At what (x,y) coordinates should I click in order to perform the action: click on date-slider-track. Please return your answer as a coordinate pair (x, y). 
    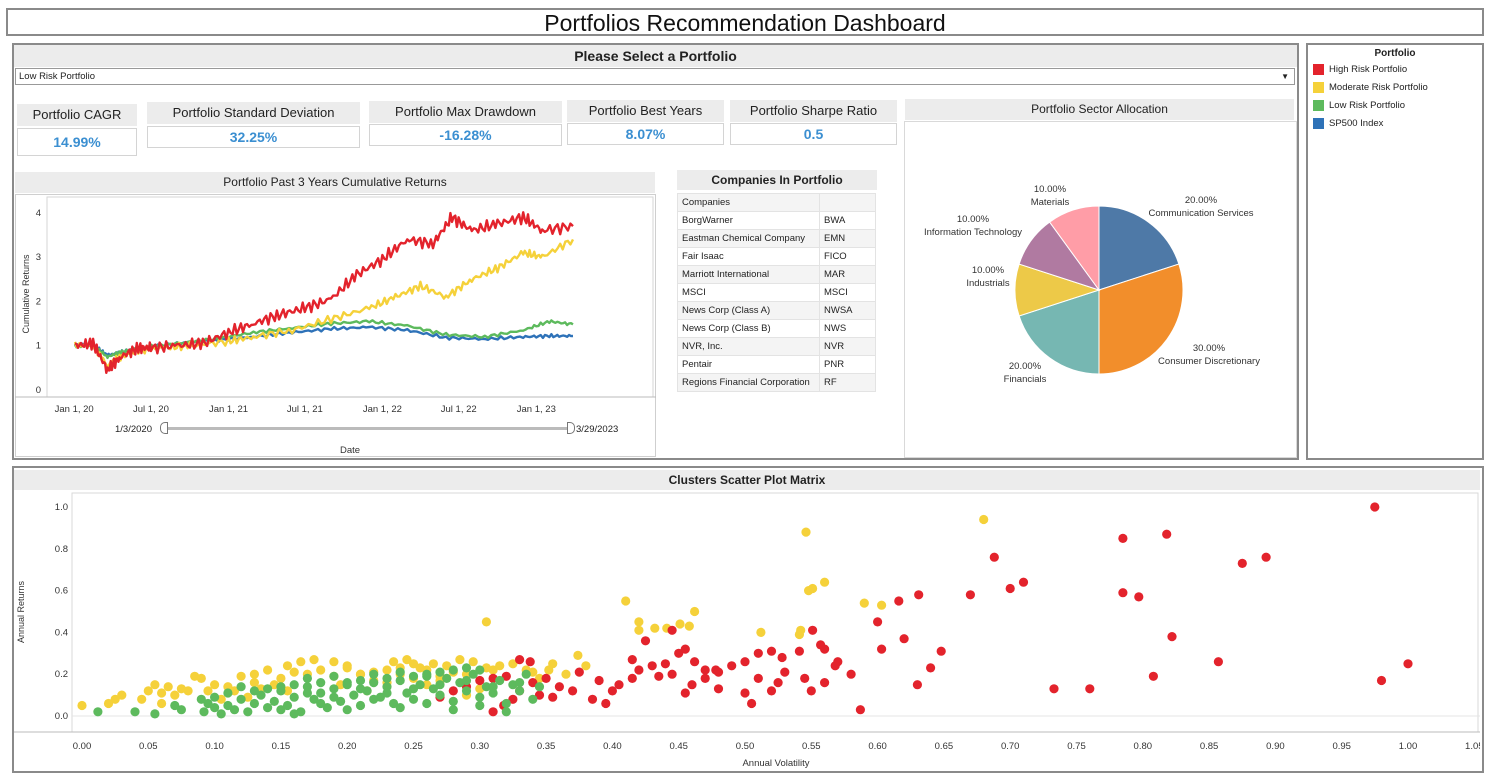
    Looking at the image, I should click on (368, 428).